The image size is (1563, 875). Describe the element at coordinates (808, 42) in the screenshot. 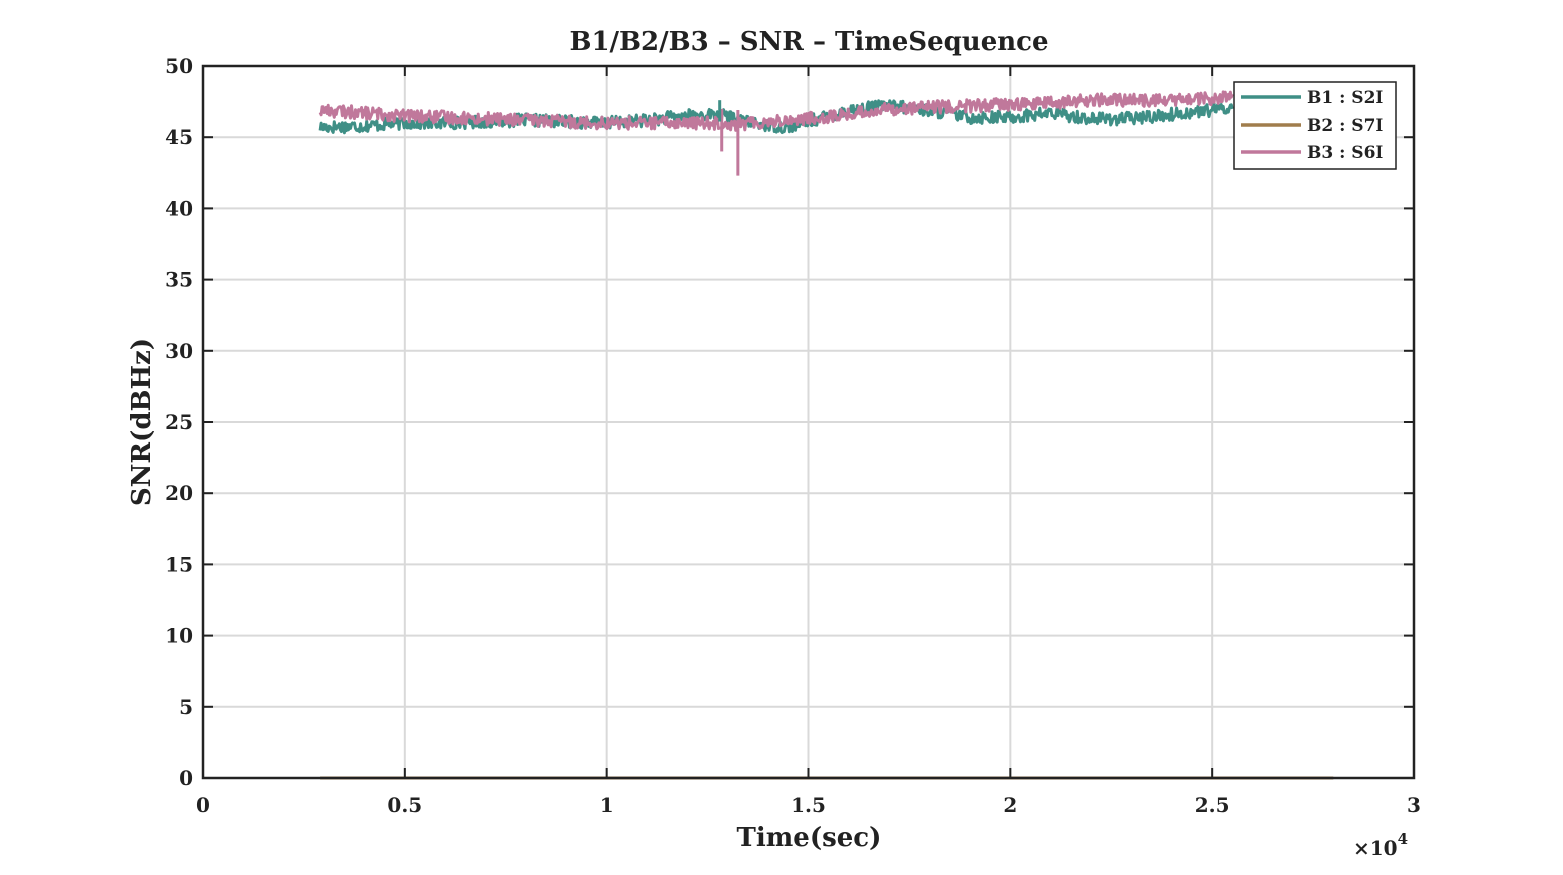

I see `chart-title: B1/B2/B3 – SNR – TimeSequence` at that location.